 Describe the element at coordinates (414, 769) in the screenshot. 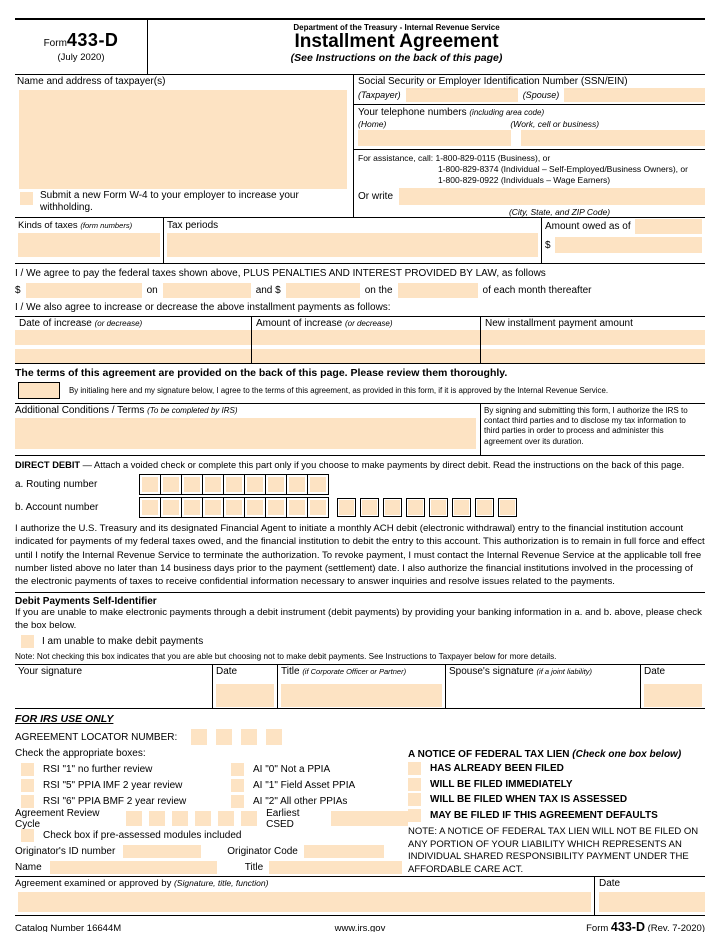

I see `lien-already-filed-checkbox` at that location.